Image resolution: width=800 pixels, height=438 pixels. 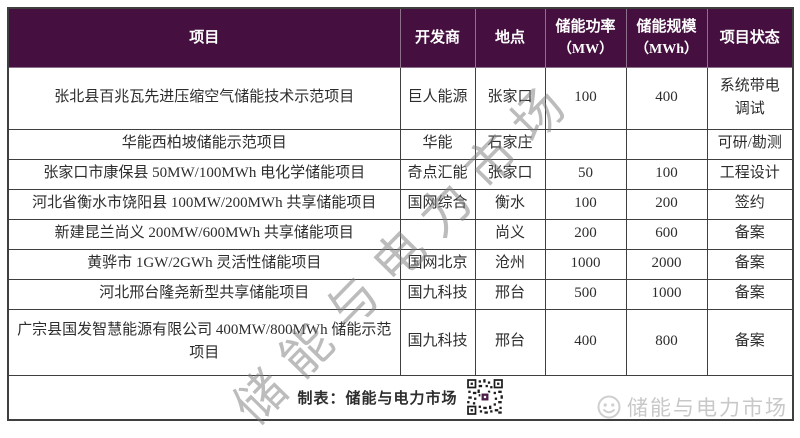 What do you see at coordinates (437, 204) in the screenshot?
I see `cell-developer: 国网综合` at bounding box center [437, 204].